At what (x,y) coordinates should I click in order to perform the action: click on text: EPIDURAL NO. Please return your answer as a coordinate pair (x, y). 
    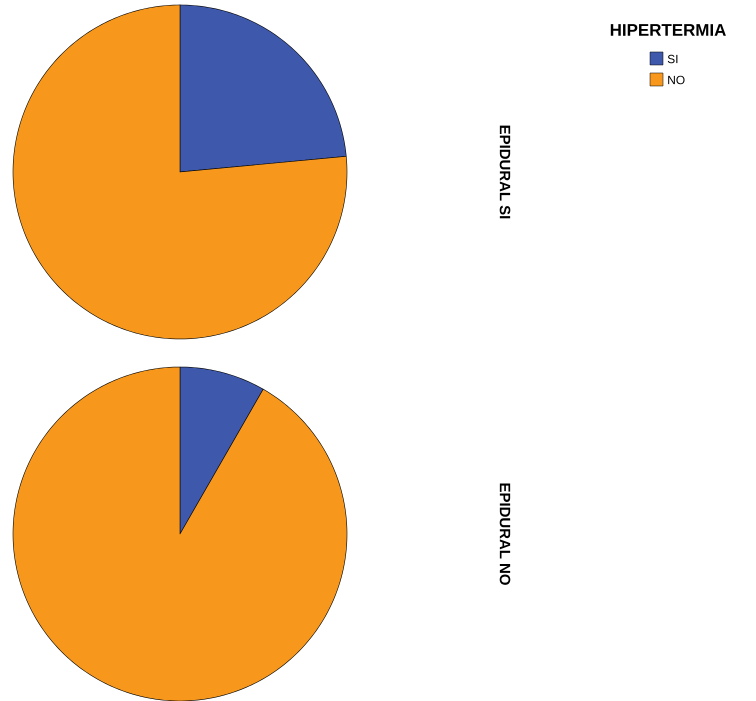
    Looking at the image, I should click on (505, 534).